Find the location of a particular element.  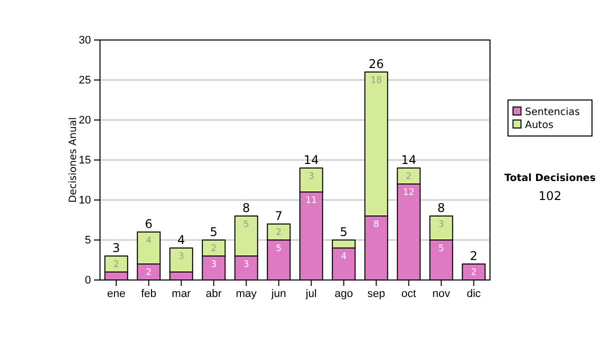

x-tick-label: oct is located at coordinates (408, 294).